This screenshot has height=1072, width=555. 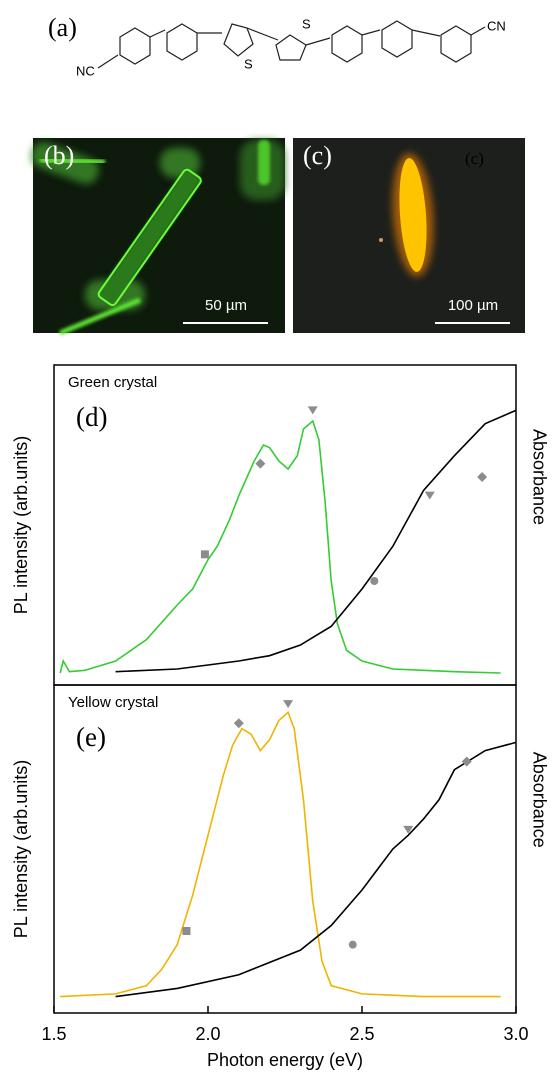 I want to click on group-label: CN, so click(x=496, y=25).